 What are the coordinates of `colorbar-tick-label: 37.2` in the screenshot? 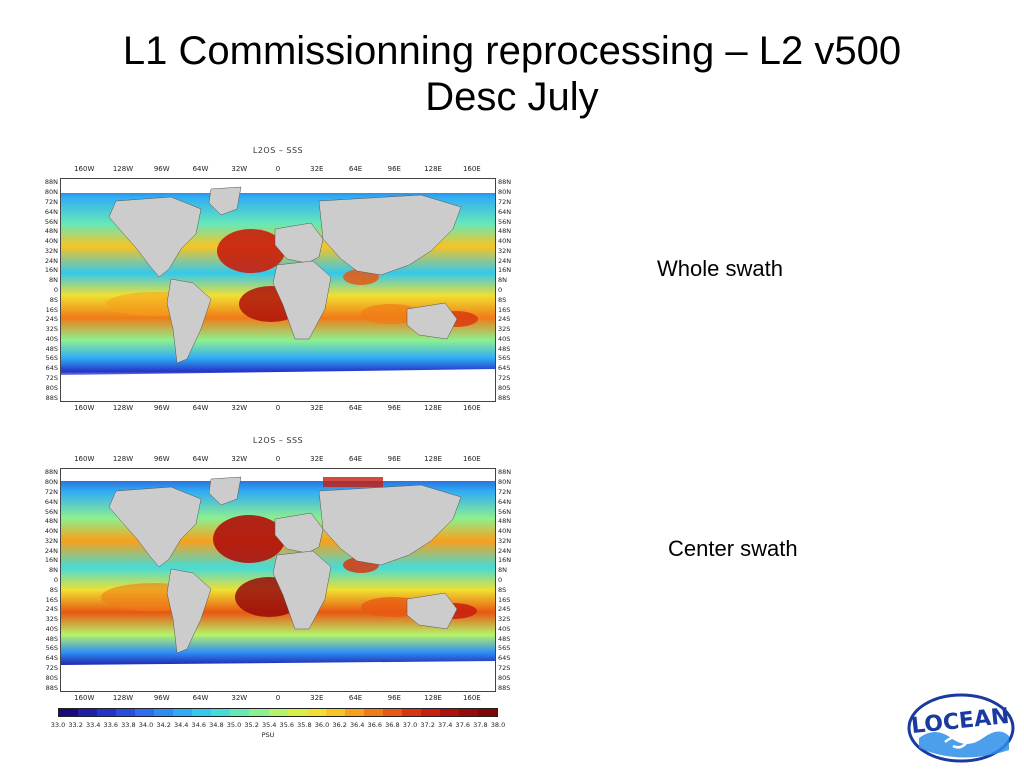 It's located at (427, 725).